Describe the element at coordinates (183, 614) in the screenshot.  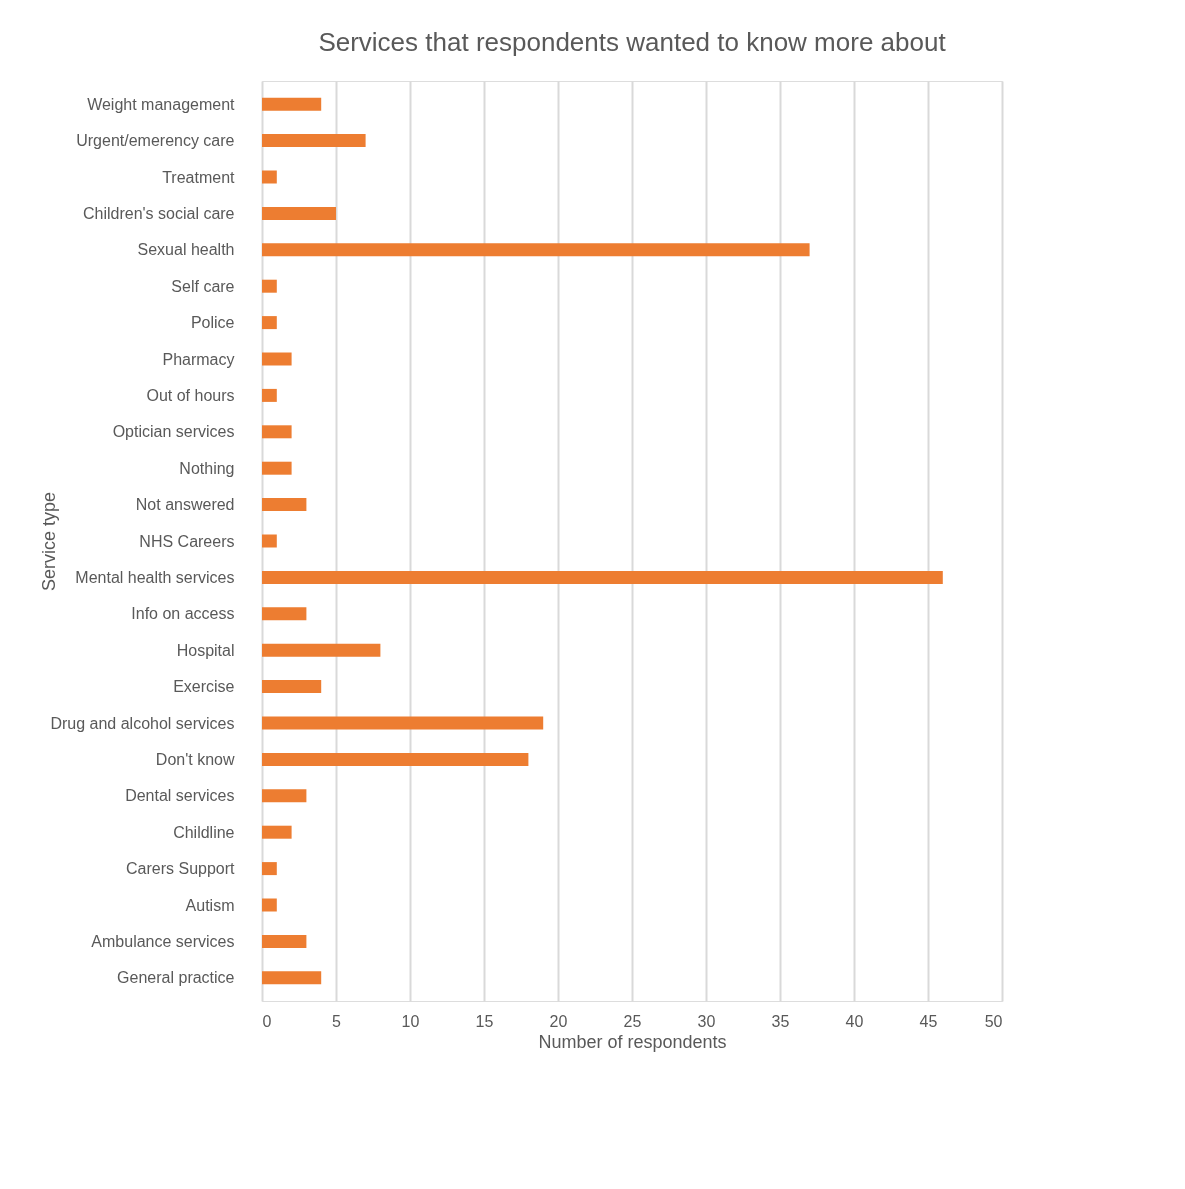
I see `y-tick-label: Info on access` at that location.